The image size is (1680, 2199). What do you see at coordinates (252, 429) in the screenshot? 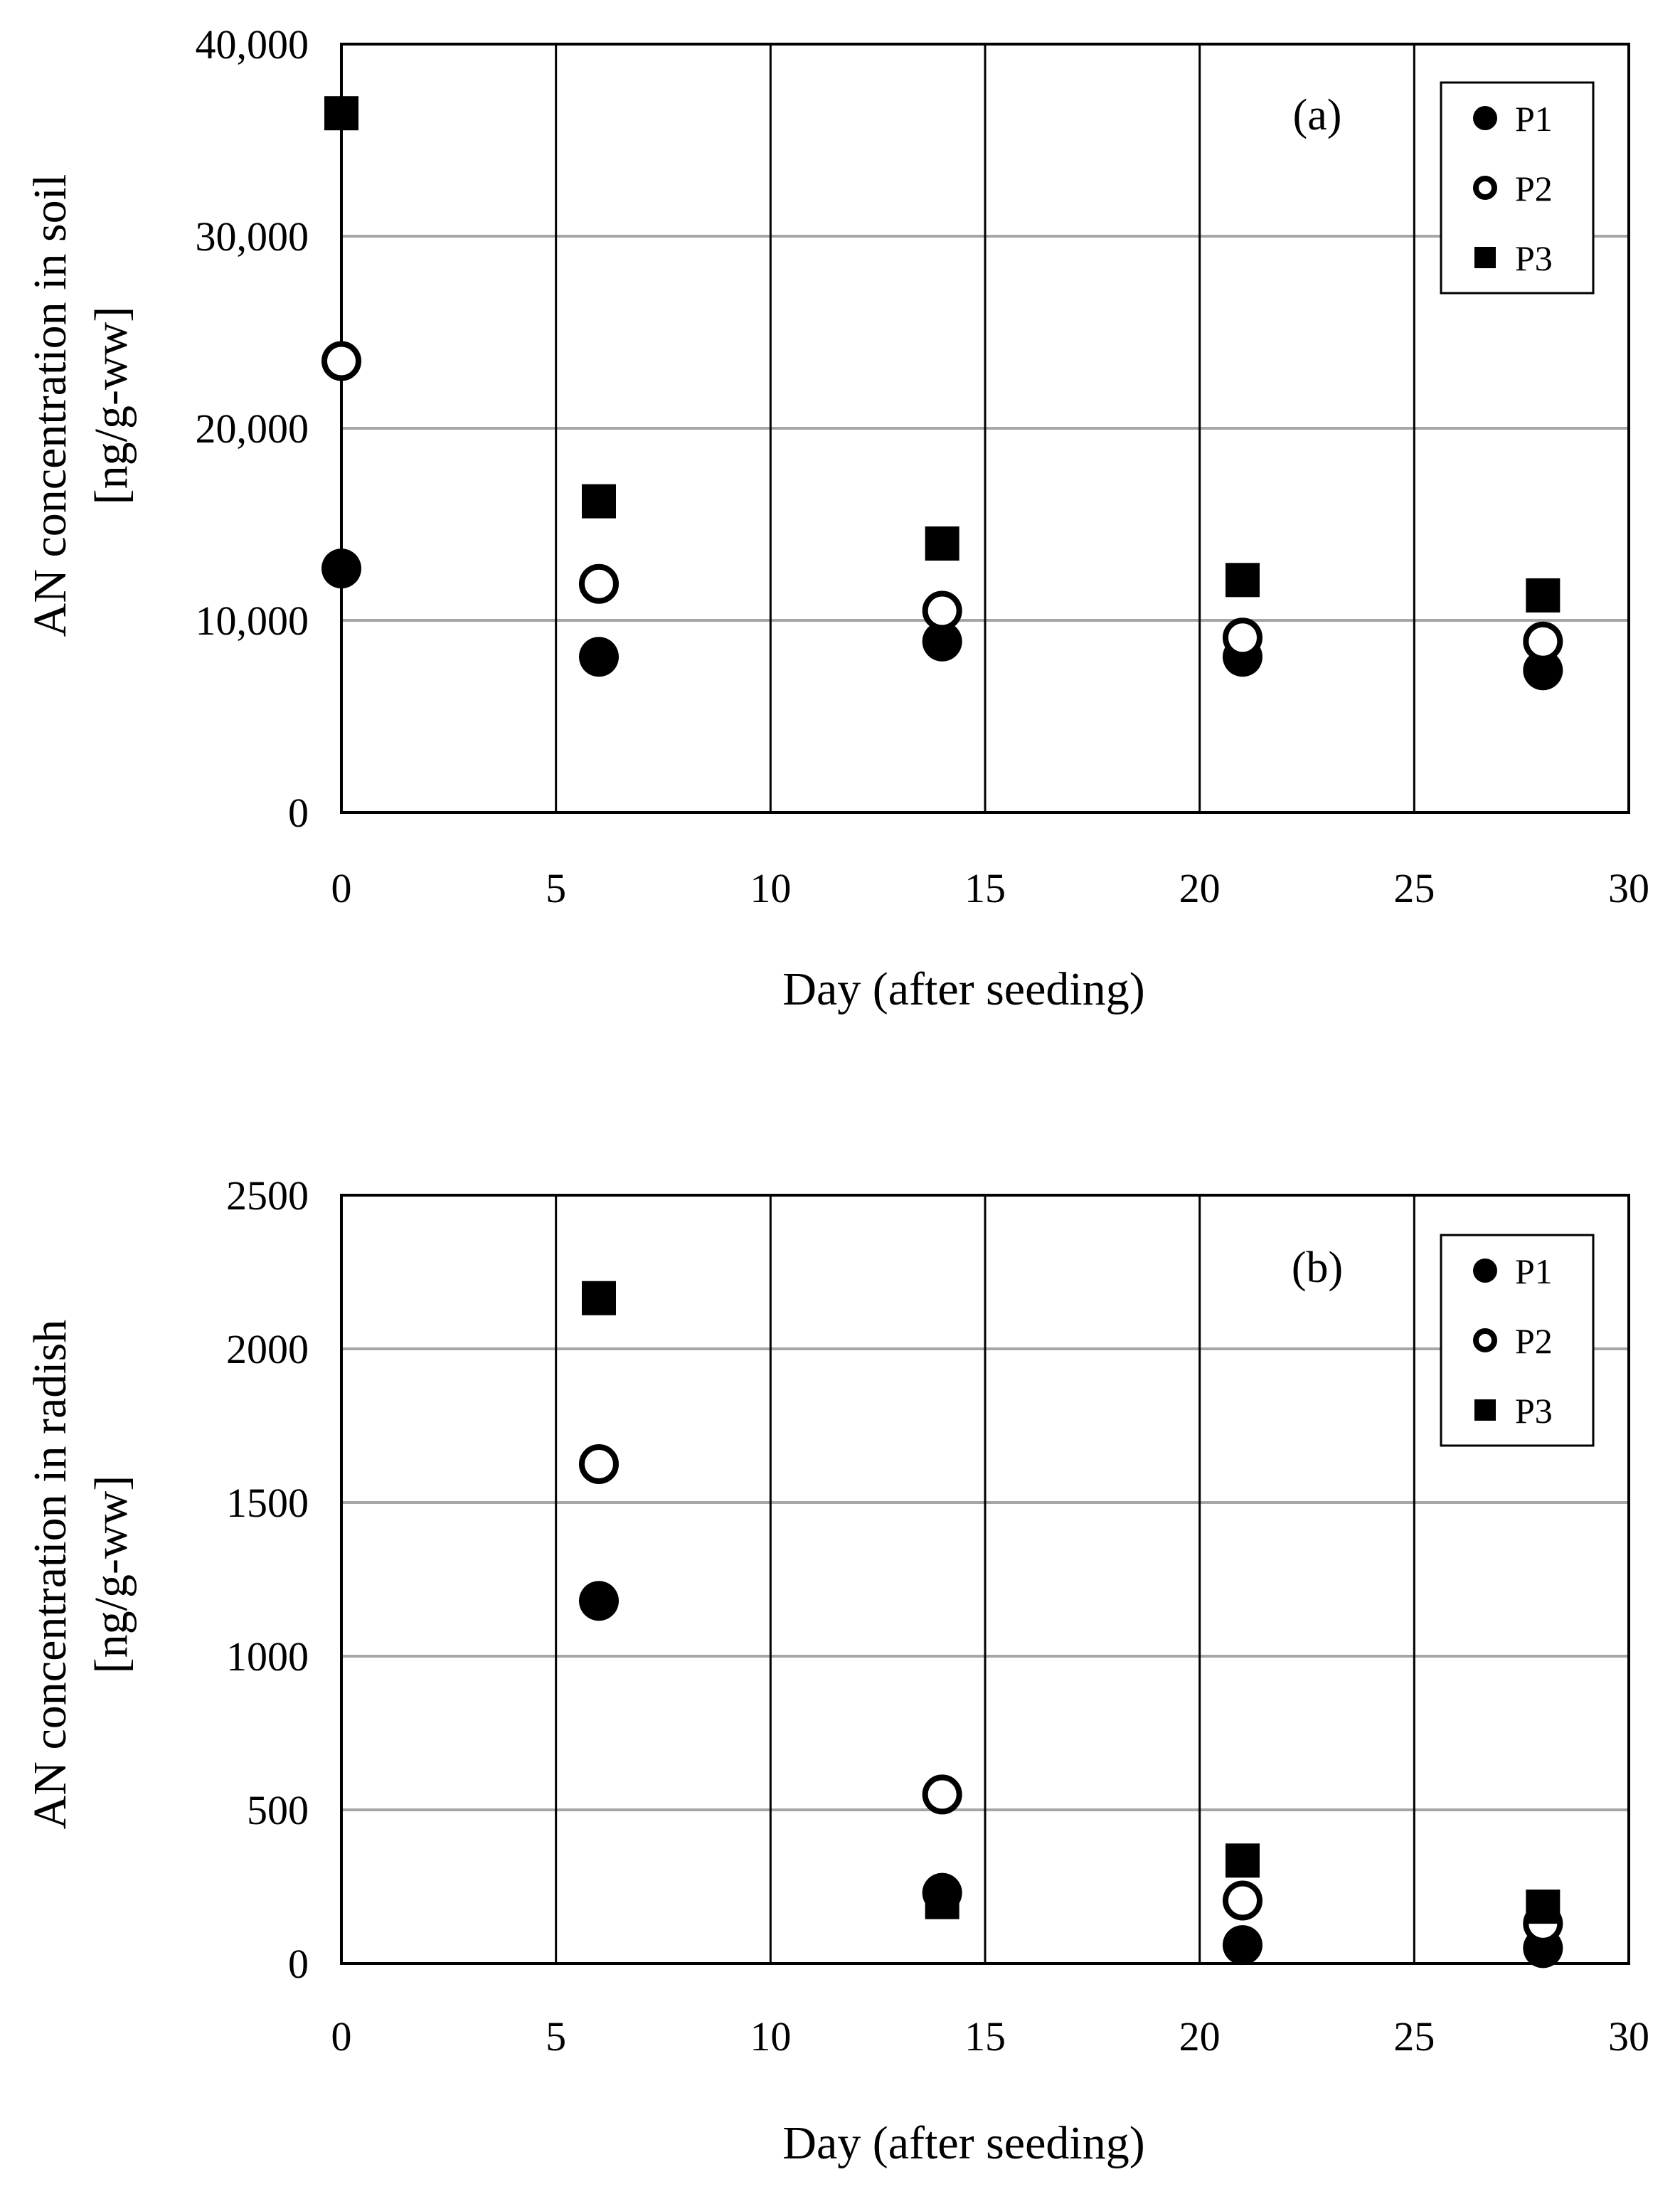
I see `y-tick-label: 20,000` at bounding box center [252, 429].